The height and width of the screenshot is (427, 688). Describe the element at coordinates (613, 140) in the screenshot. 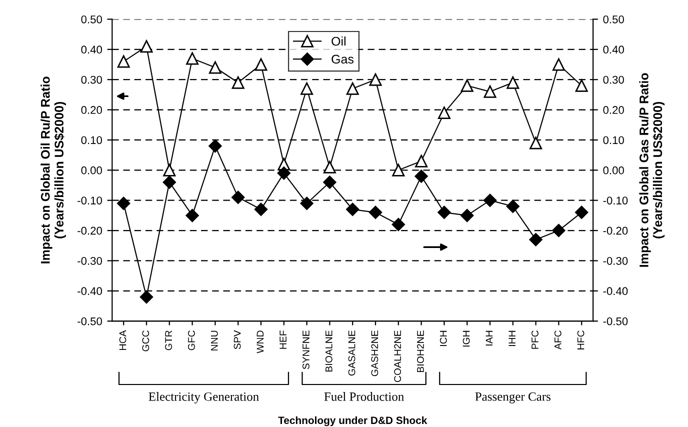

I see `y2-tick-label: 0.10` at that location.